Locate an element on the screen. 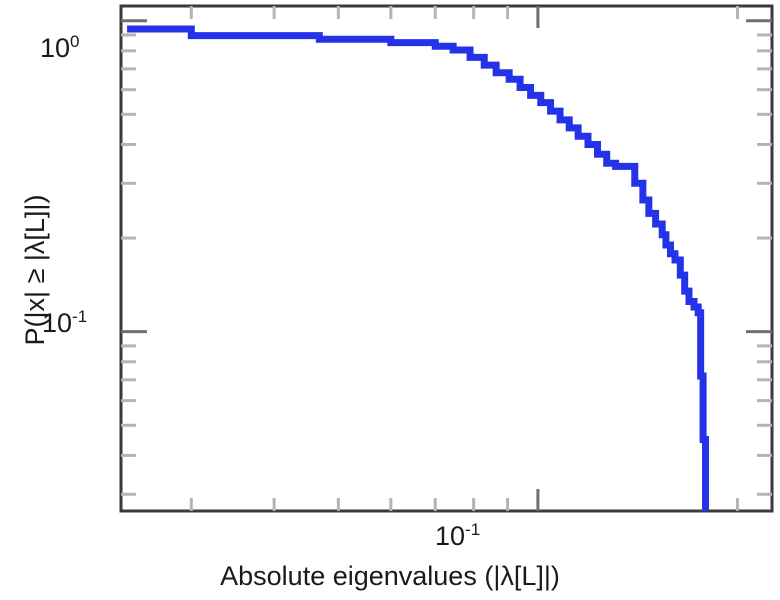  x-tick-1e-1-exponent: -1 is located at coordinates (473, 529).